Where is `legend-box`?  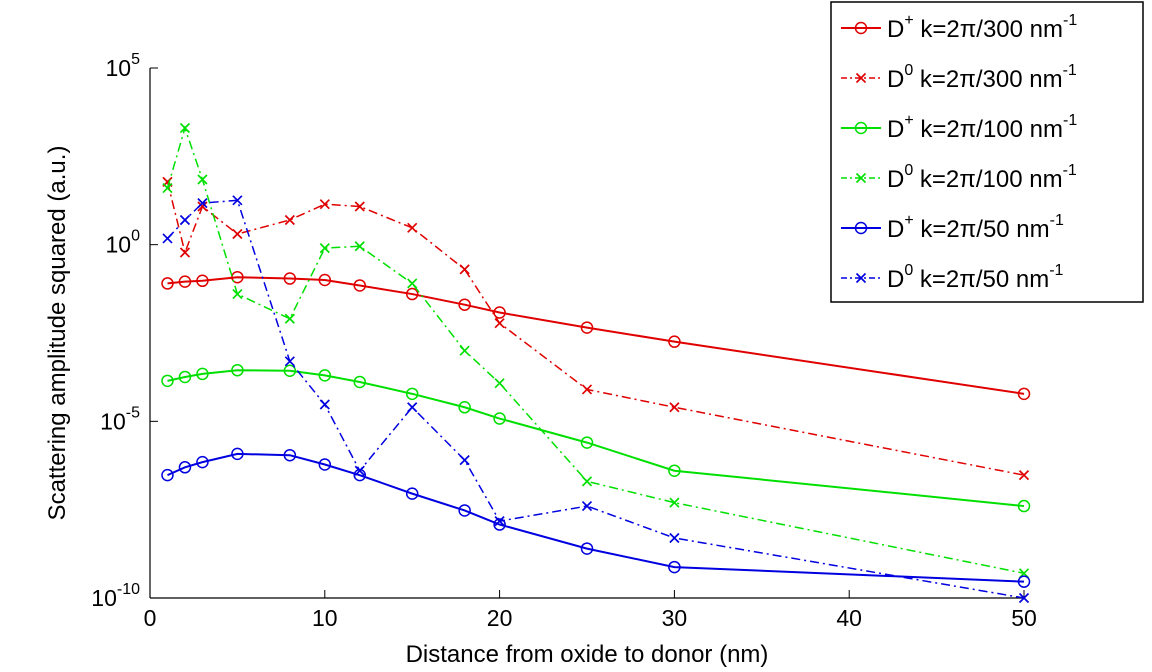
legend-box is located at coordinates (987, 152).